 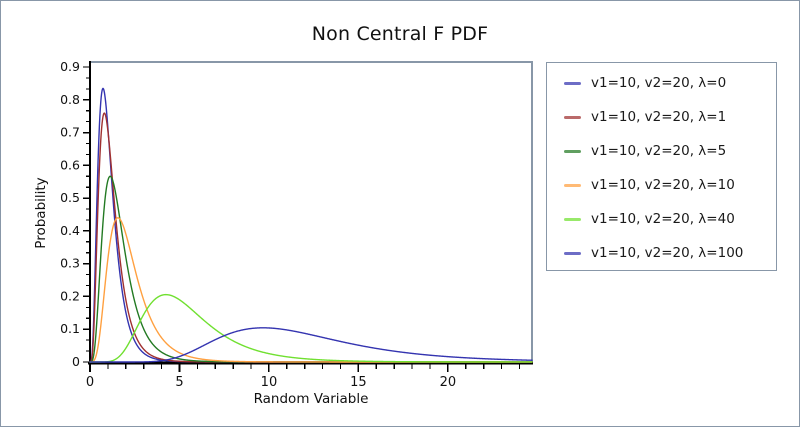 I want to click on legend-item: v1=10, v2=20, λ=1, so click(x=670, y=117).